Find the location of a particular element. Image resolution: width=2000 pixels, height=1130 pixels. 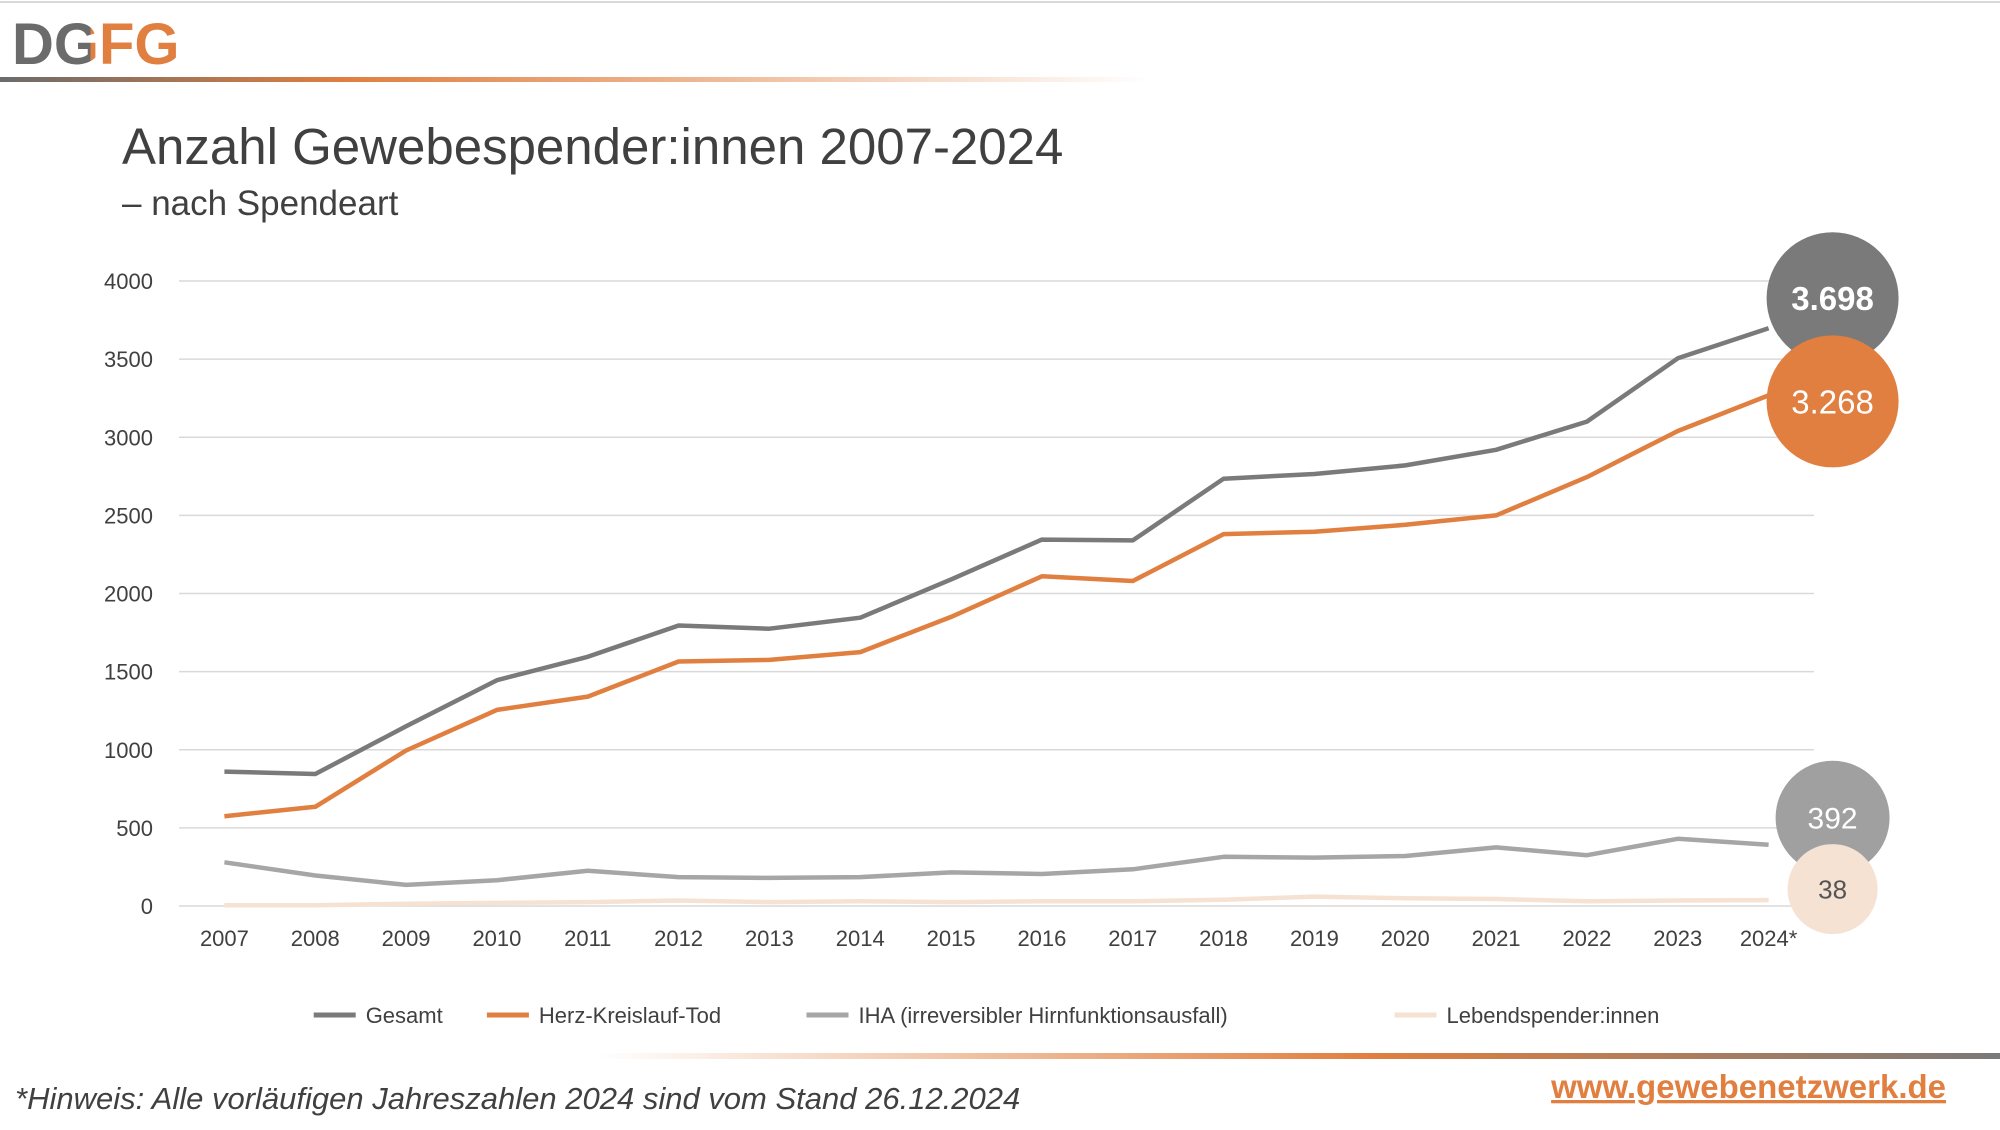

x-tick-label: 2020 is located at coordinates (1405, 938).